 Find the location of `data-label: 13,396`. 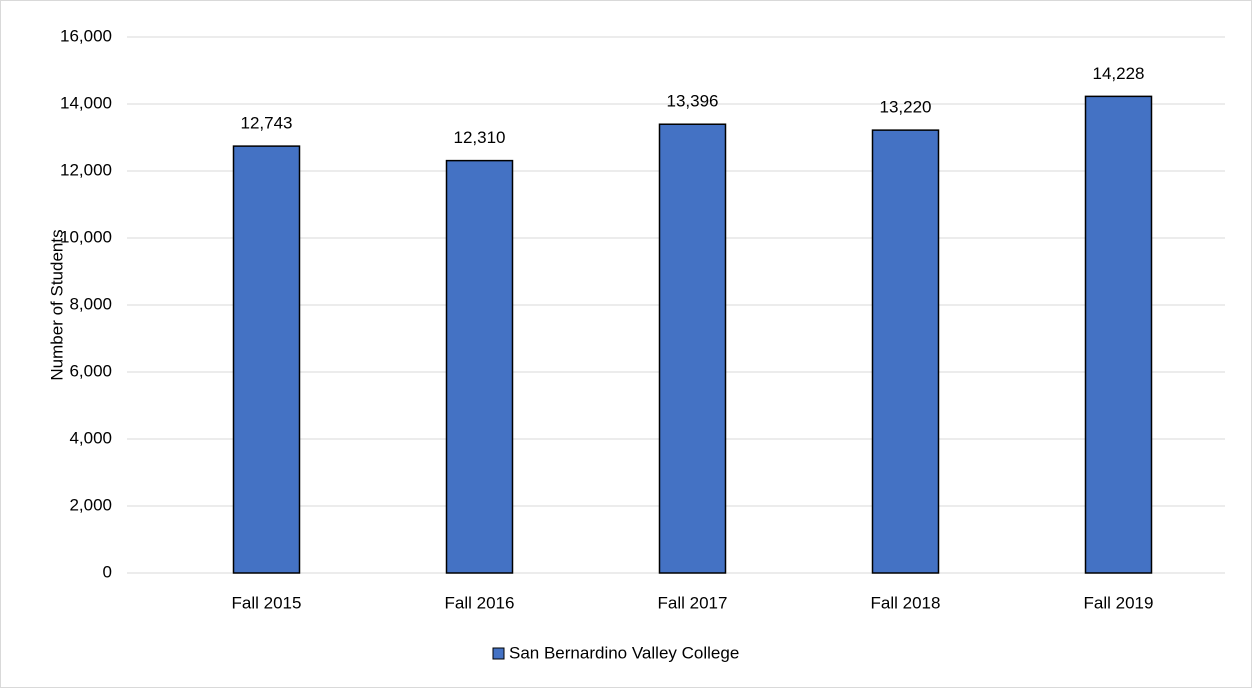

data-label: 13,396 is located at coordinates (693, 101).